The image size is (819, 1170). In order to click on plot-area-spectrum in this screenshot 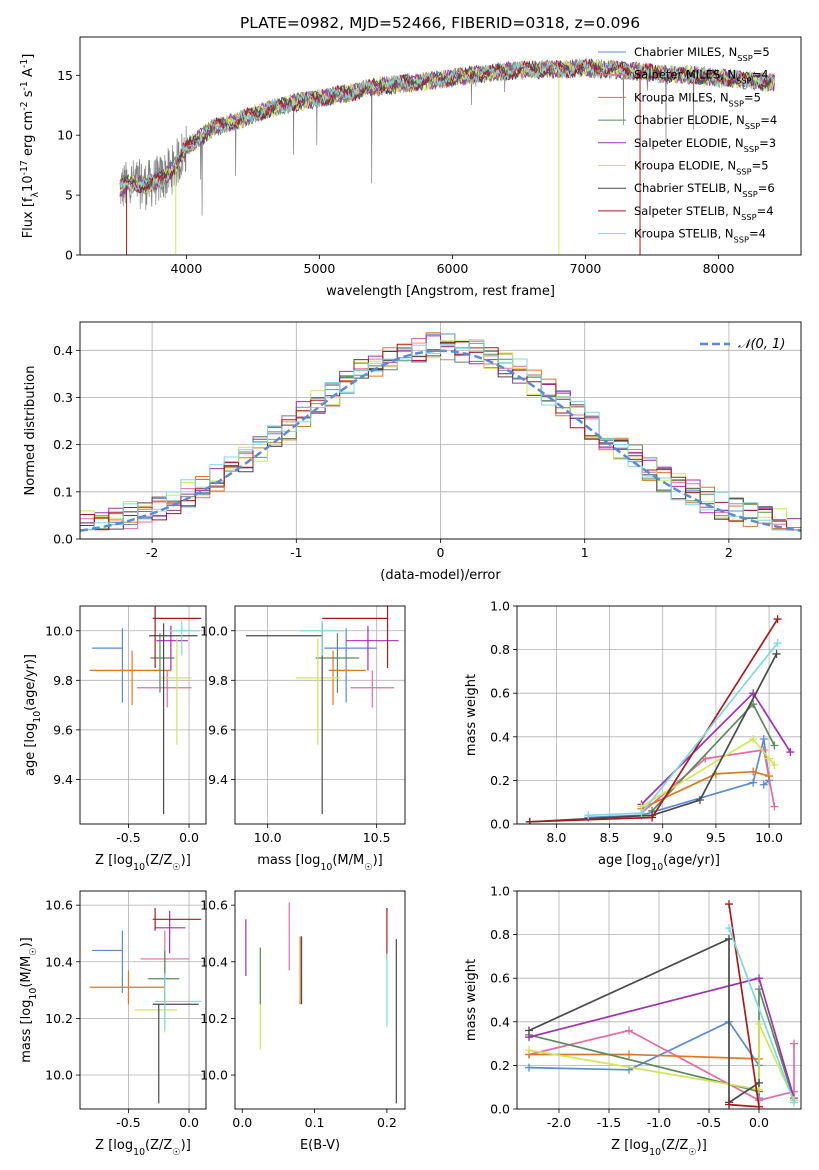, I will do `click(447, 156)`.